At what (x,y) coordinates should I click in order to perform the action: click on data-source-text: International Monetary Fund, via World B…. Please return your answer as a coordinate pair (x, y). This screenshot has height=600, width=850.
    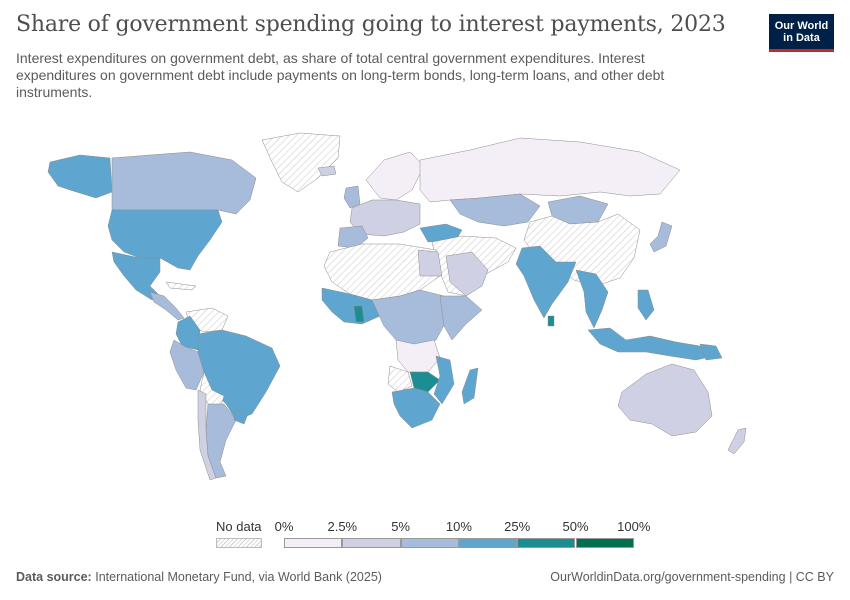
    Looking at the image, I should click on (238, 577).